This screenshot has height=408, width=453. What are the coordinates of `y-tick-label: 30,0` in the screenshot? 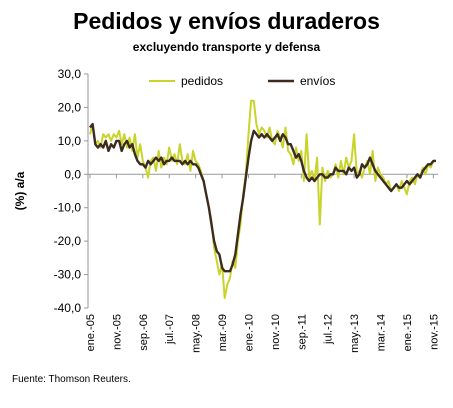 It's located at (70, 74).